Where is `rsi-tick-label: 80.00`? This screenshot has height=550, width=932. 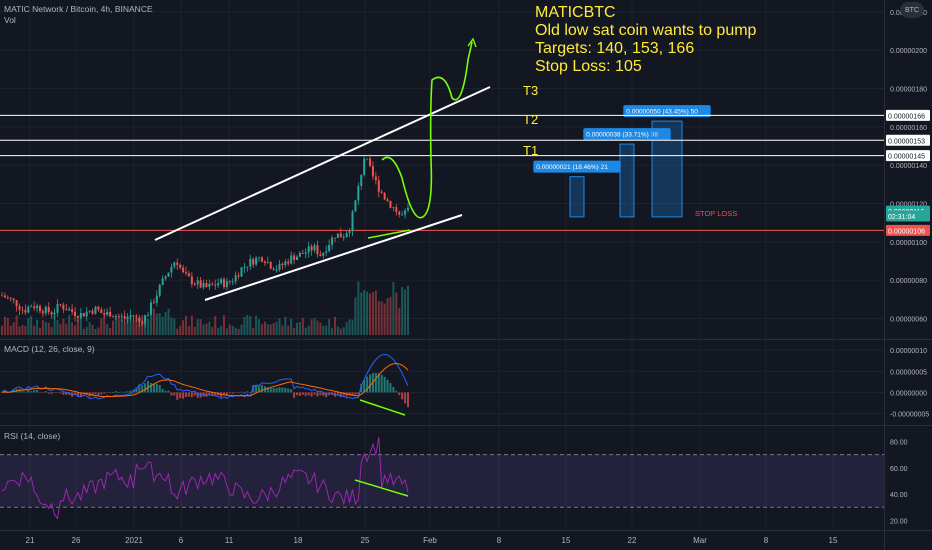 rsi-tick-label: 80.00 is located at coordinates (899, 443).